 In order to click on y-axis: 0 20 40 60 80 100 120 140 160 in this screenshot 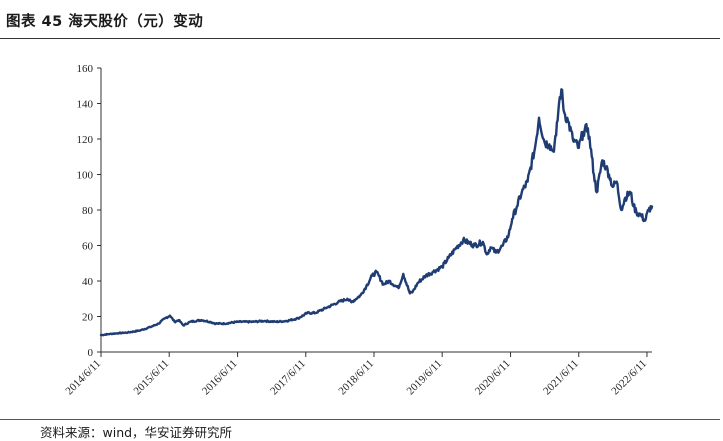, I will do `click(89, 211)`.